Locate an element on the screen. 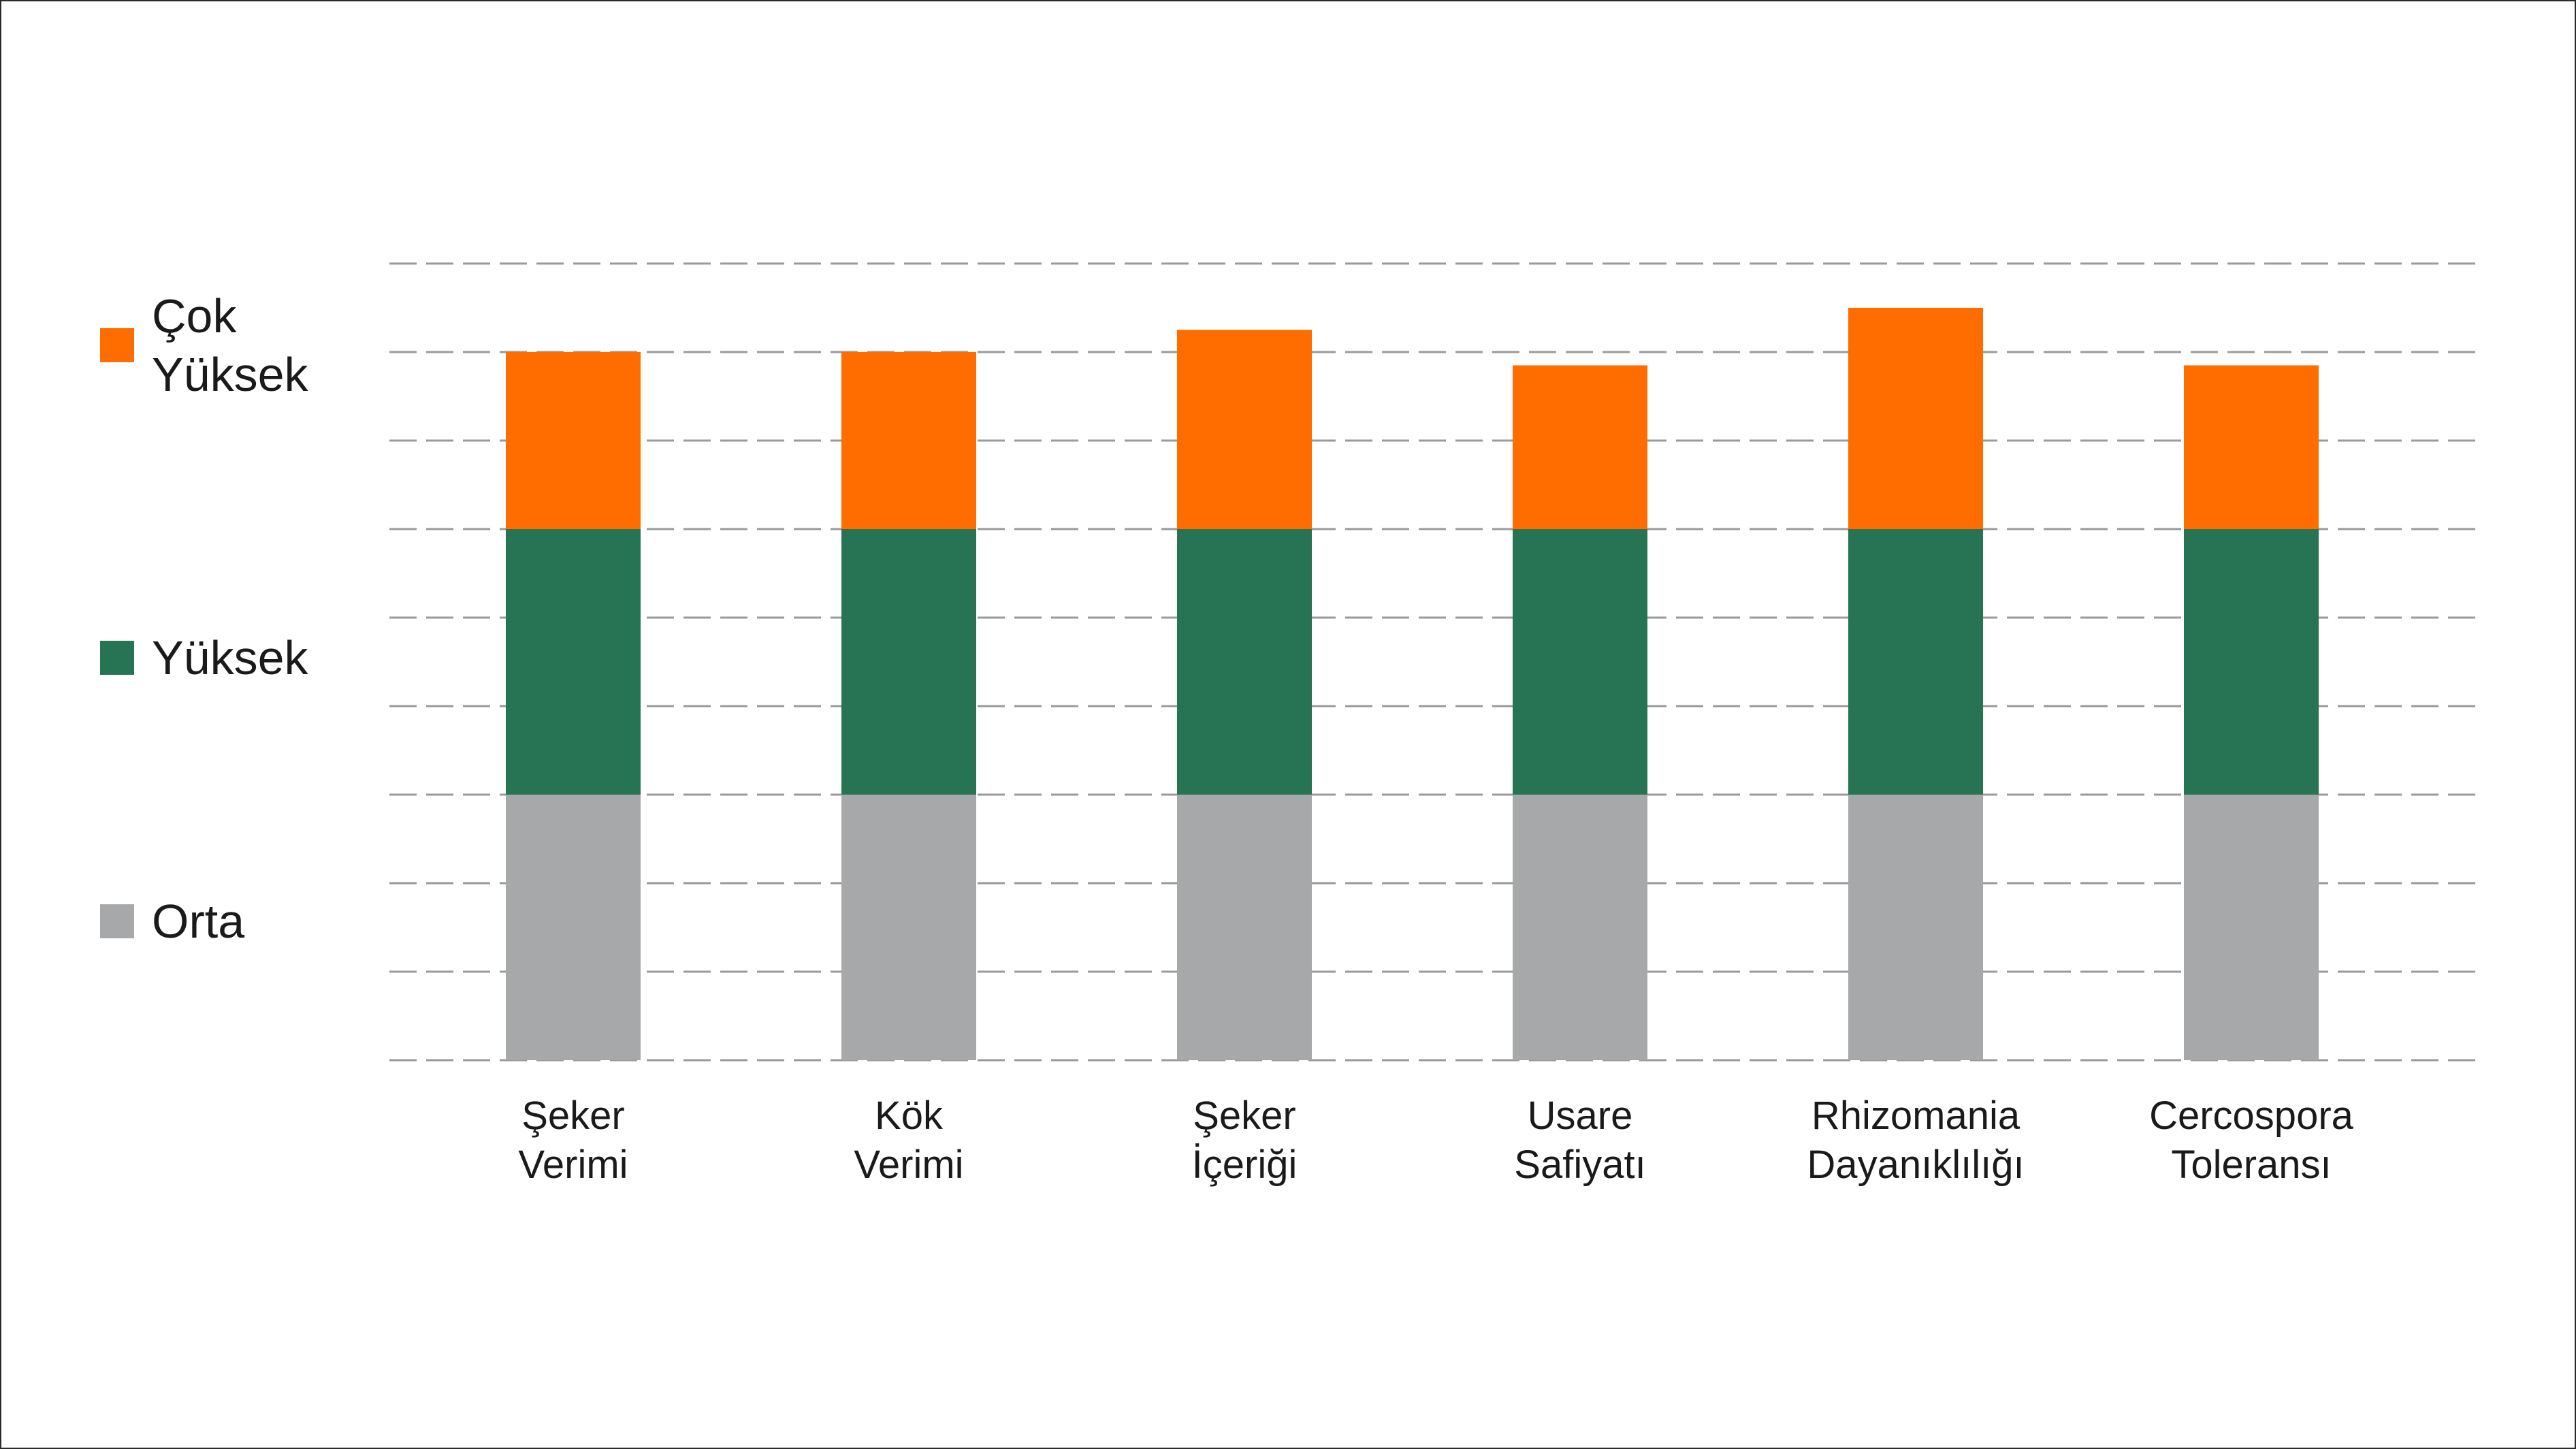 The height and width of the screenshot is (1449, 2576). x-tick-label-5: Cercospora Toleransı is located at coordinates (2251, 1140).